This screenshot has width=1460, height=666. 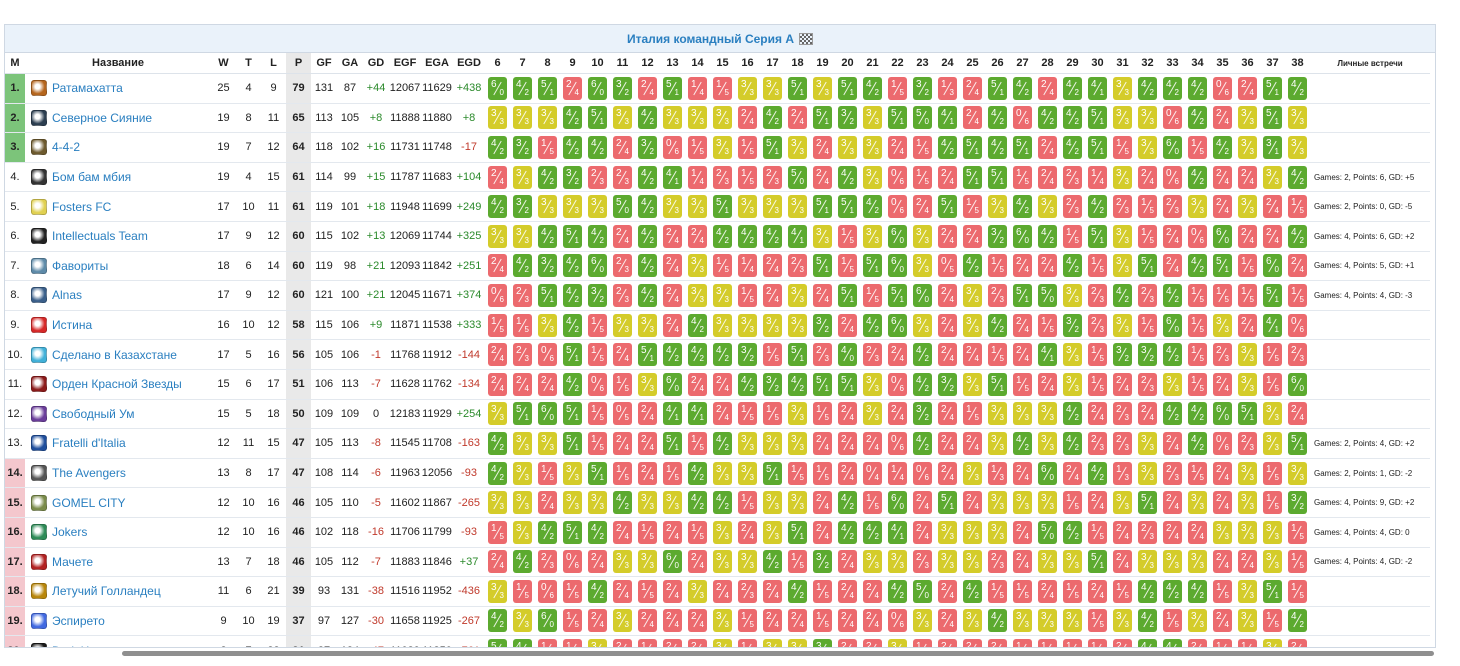 I want to click on team-link: Фавориты, so click(x=80, y=266).